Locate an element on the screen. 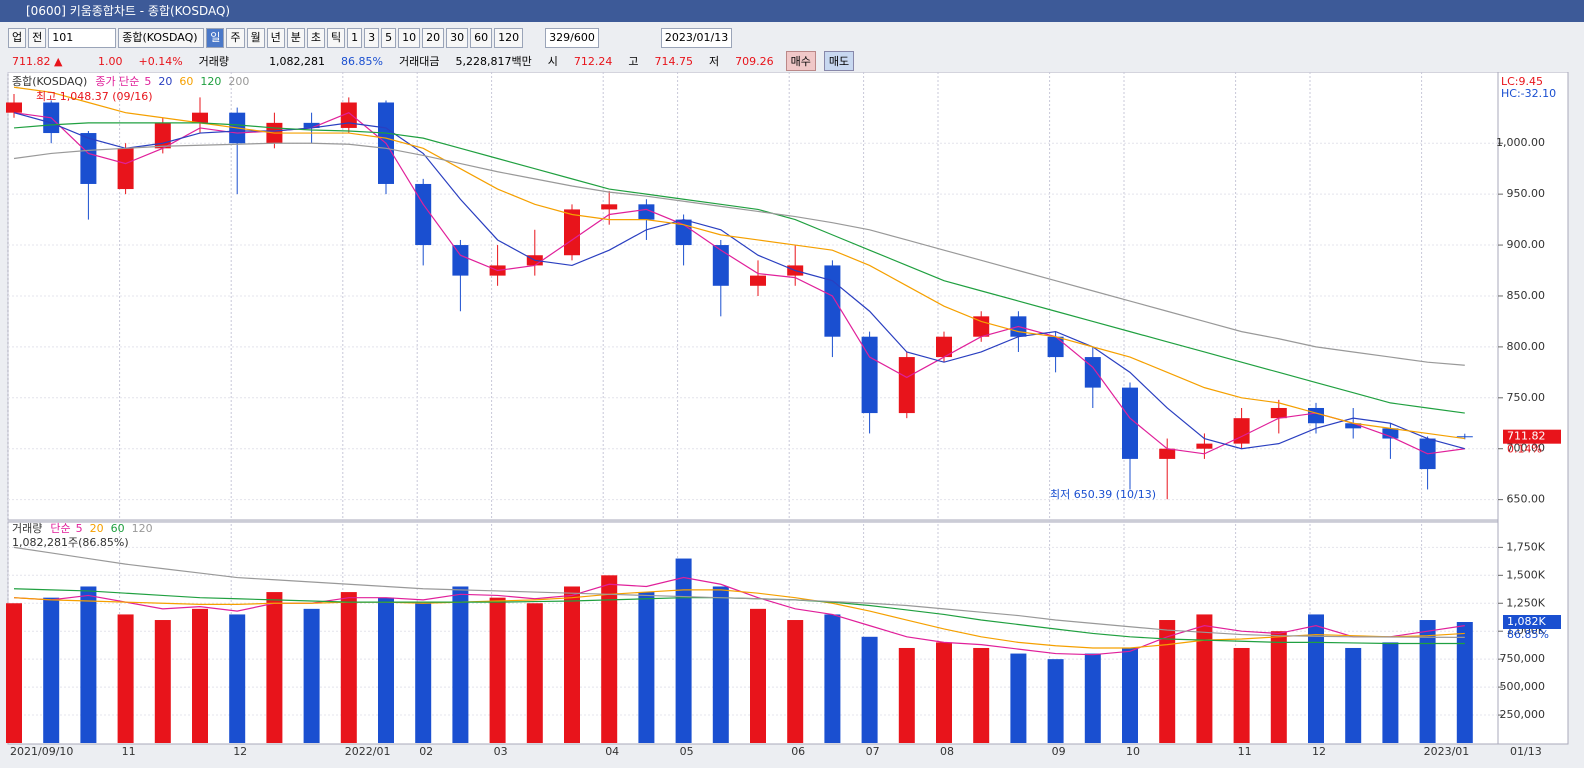  code-input: 101 is located at coordinates (82, 38).